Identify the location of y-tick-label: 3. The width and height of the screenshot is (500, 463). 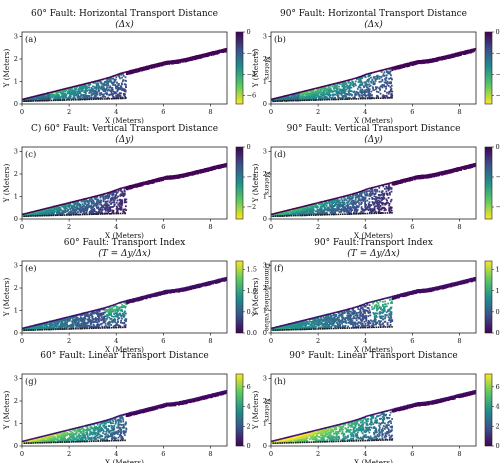
(16, 37).